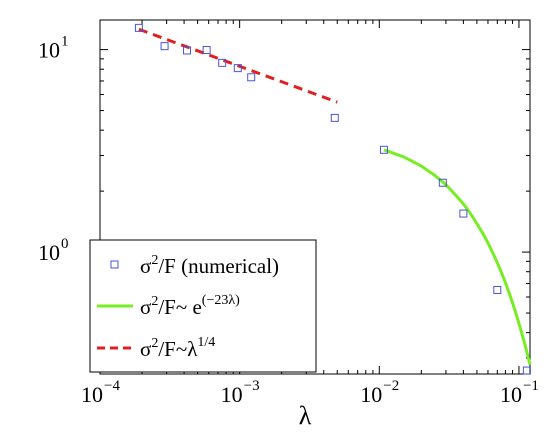 This screenshot has height=439, width=554. I want to click on legend: σ2/F (numerical) σ2/F~ e(−23λ) σ2/F~λ1/4, so click(203, 306).